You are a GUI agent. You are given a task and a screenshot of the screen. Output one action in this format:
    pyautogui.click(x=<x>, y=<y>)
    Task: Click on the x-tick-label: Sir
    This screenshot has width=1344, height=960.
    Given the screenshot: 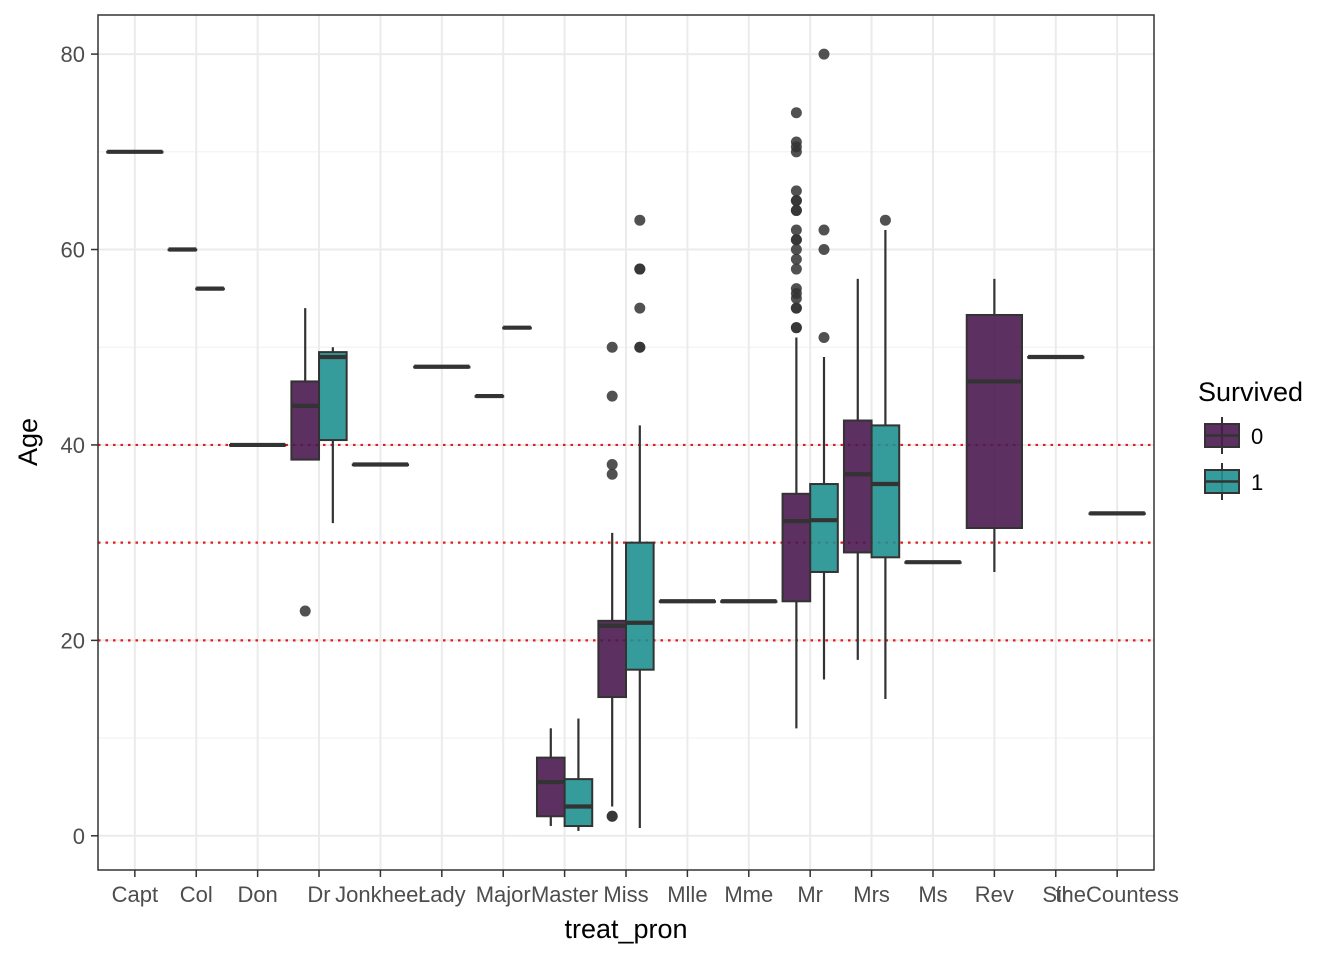 What is the action you would take?
    pyautogui.click(x=1055, y=894)
    